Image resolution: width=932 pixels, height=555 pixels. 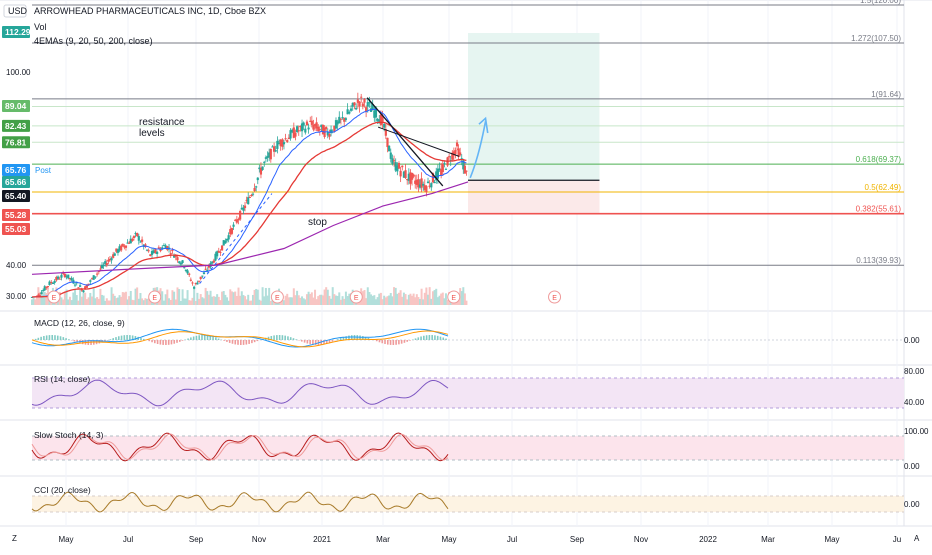 What do you see at coordinates (533, 196) in the screenshot?
I see `stop-zone` at bounding box center [533, 196].